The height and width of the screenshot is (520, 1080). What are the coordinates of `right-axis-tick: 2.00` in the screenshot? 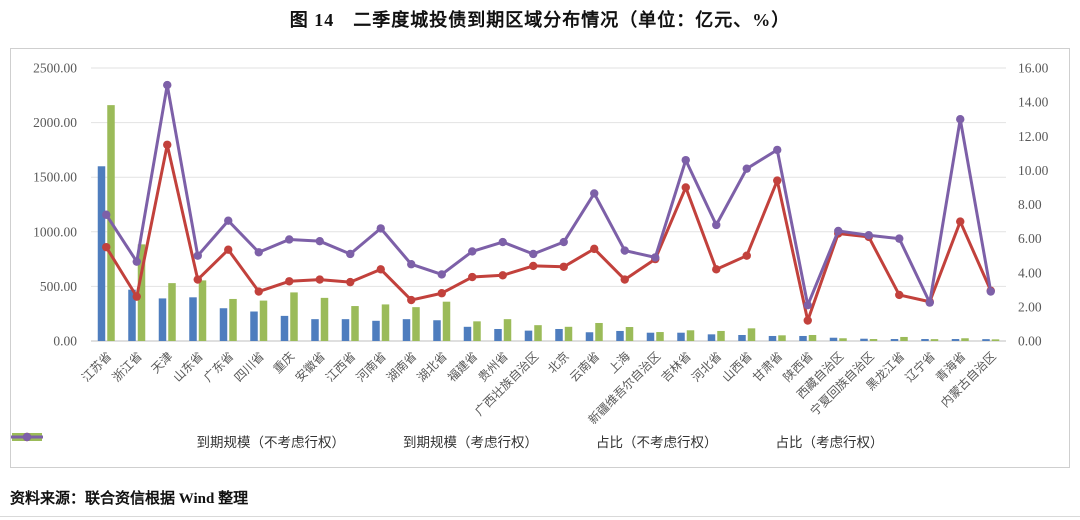 It's located at (1030, 306).